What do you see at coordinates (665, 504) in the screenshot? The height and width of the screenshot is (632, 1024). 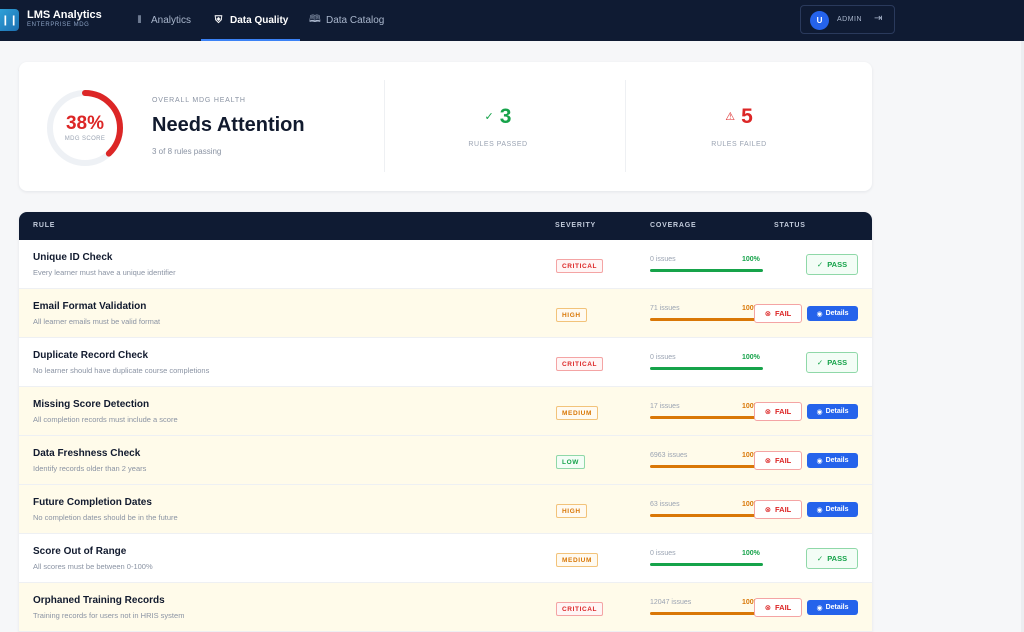 I see `issue-count: 63 issues` at bounding box center [665, 504].